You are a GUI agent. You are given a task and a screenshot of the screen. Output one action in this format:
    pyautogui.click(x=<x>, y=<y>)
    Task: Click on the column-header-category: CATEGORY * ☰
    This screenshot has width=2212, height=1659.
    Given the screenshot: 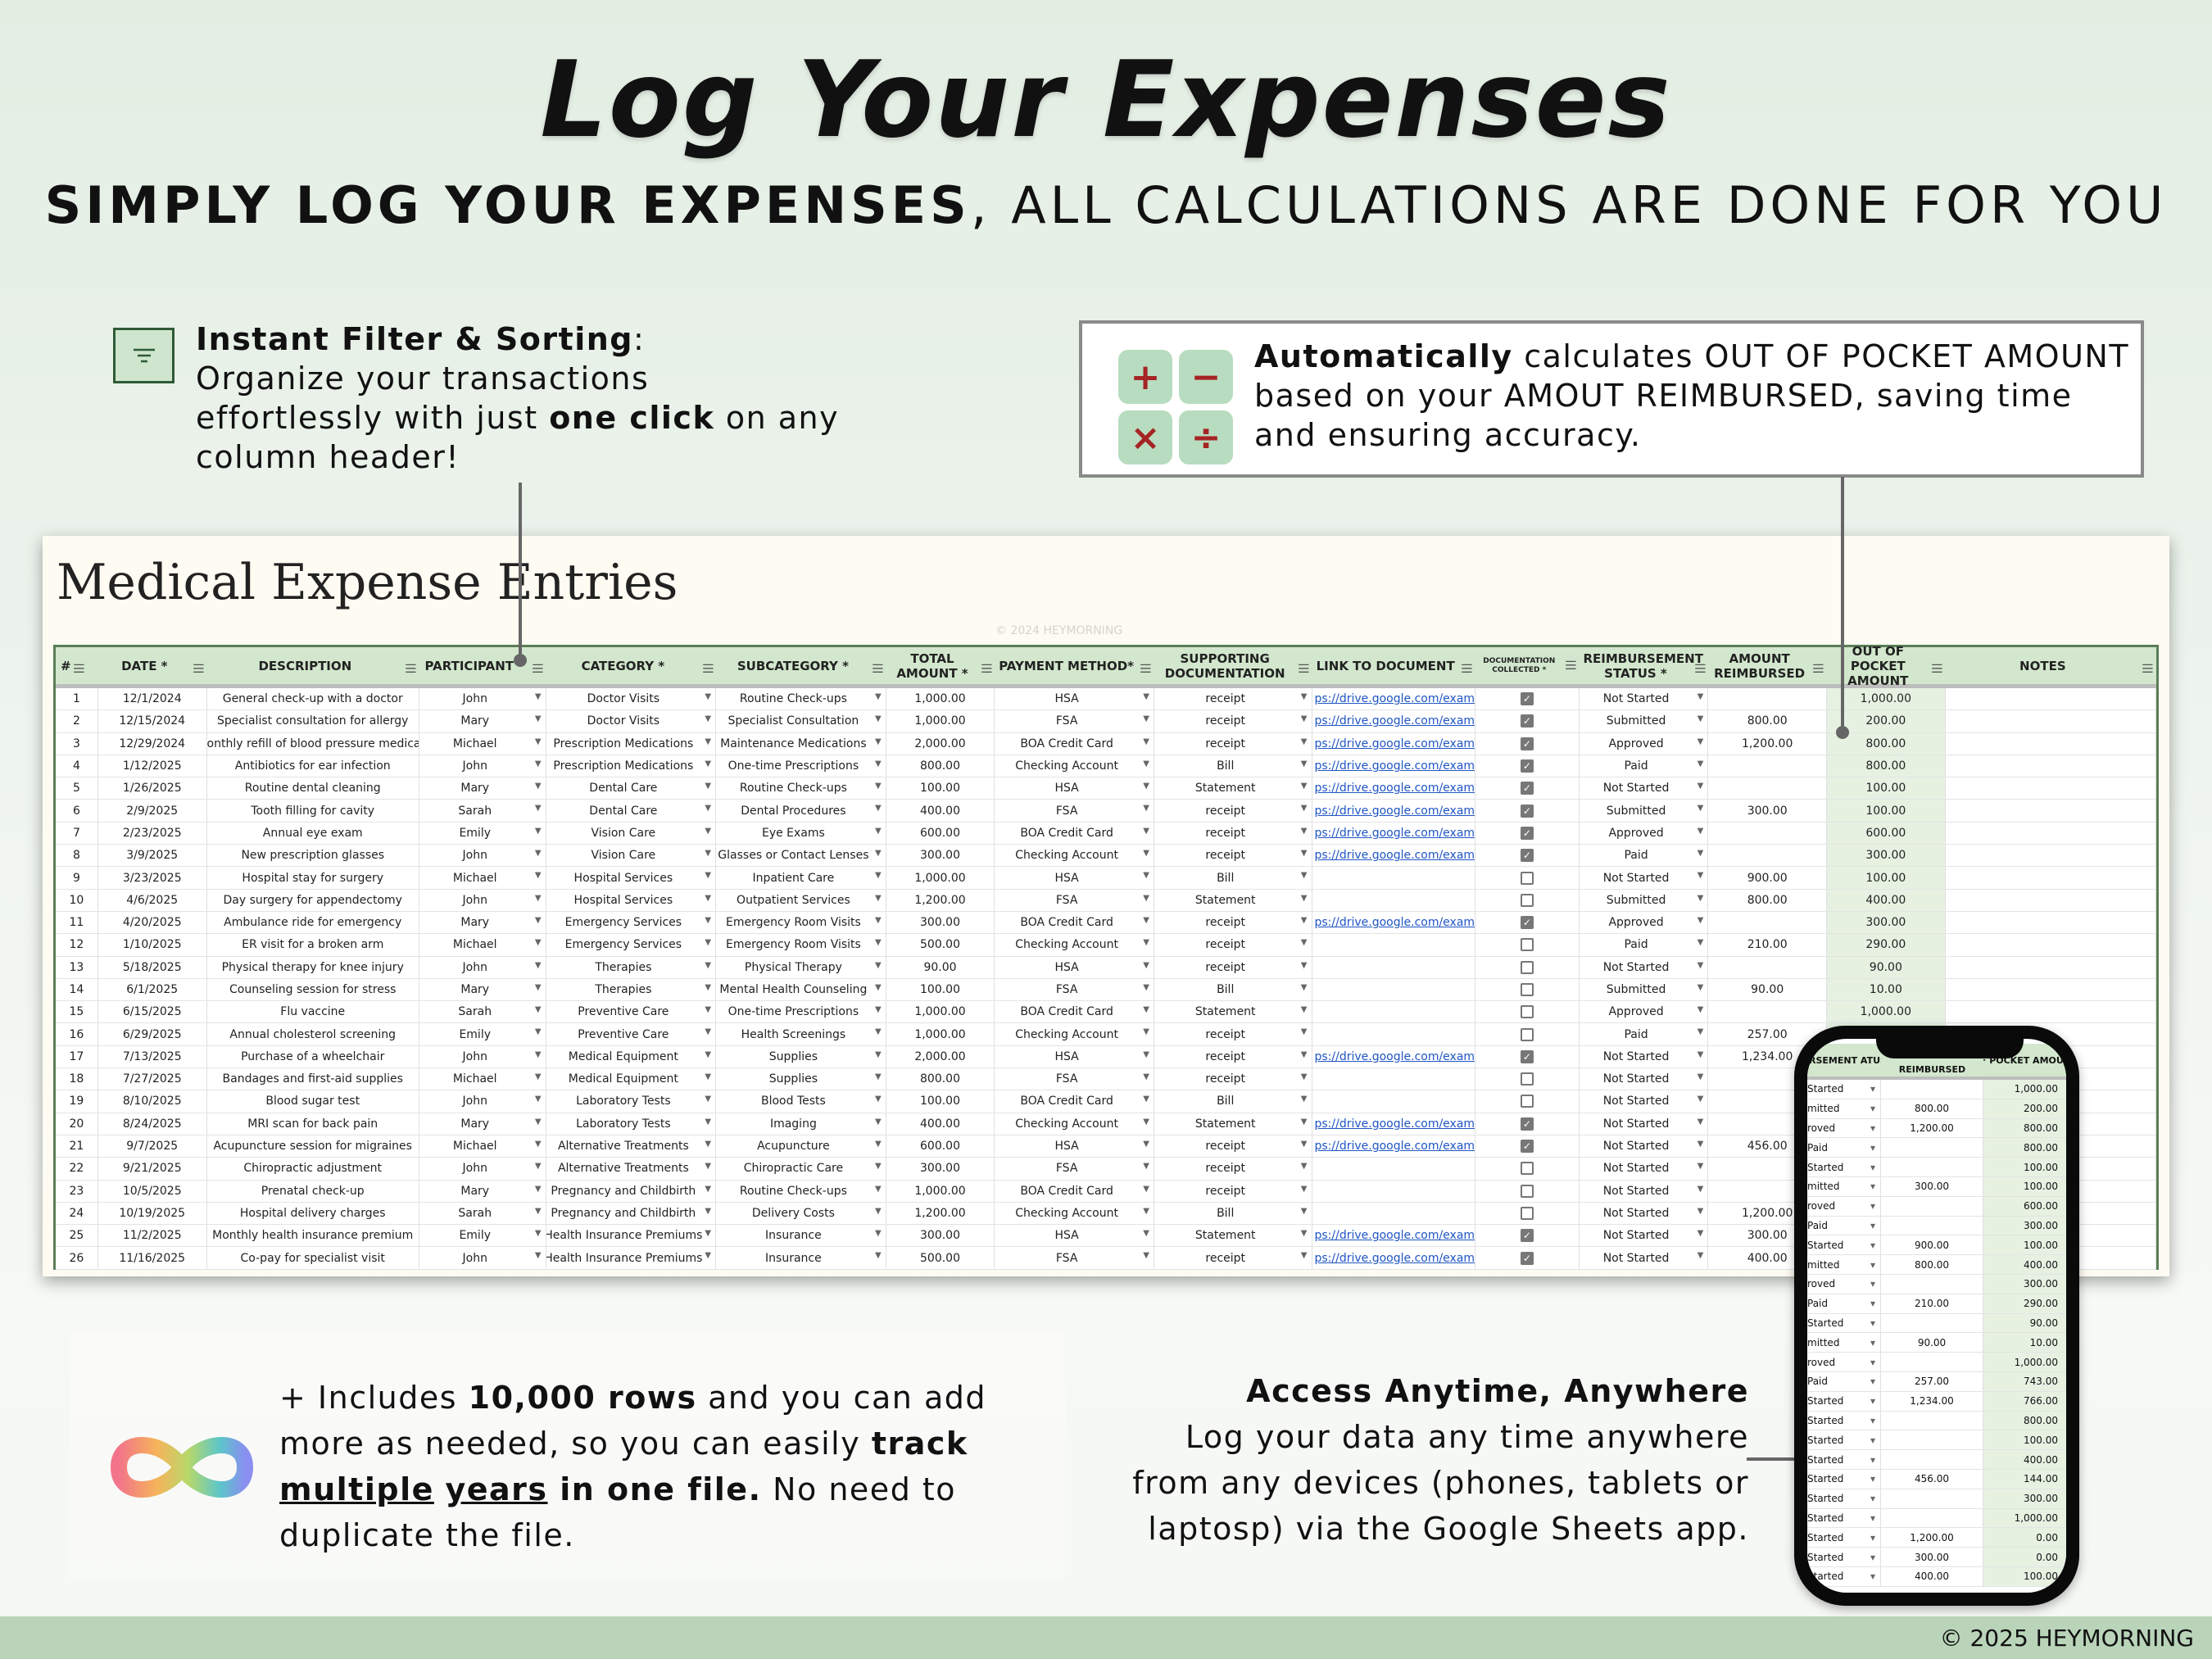 What is the action you would take?
    pyautogui.click(x=631, y=665)
    